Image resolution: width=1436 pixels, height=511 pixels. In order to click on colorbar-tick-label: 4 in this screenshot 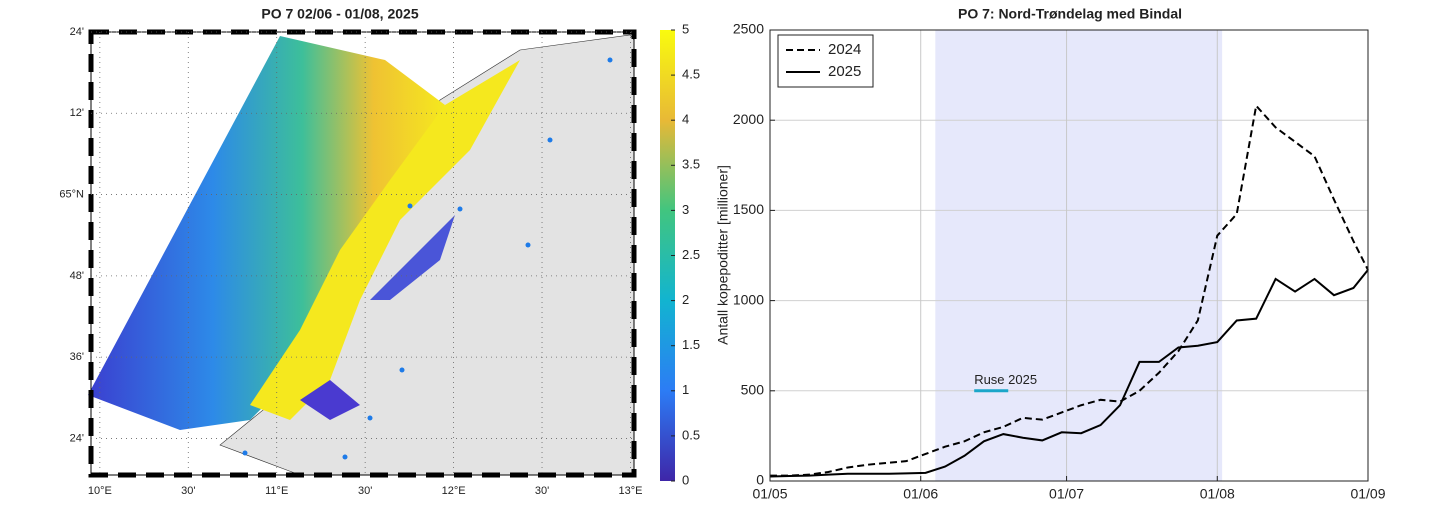, I will do `click(685, 119)`.